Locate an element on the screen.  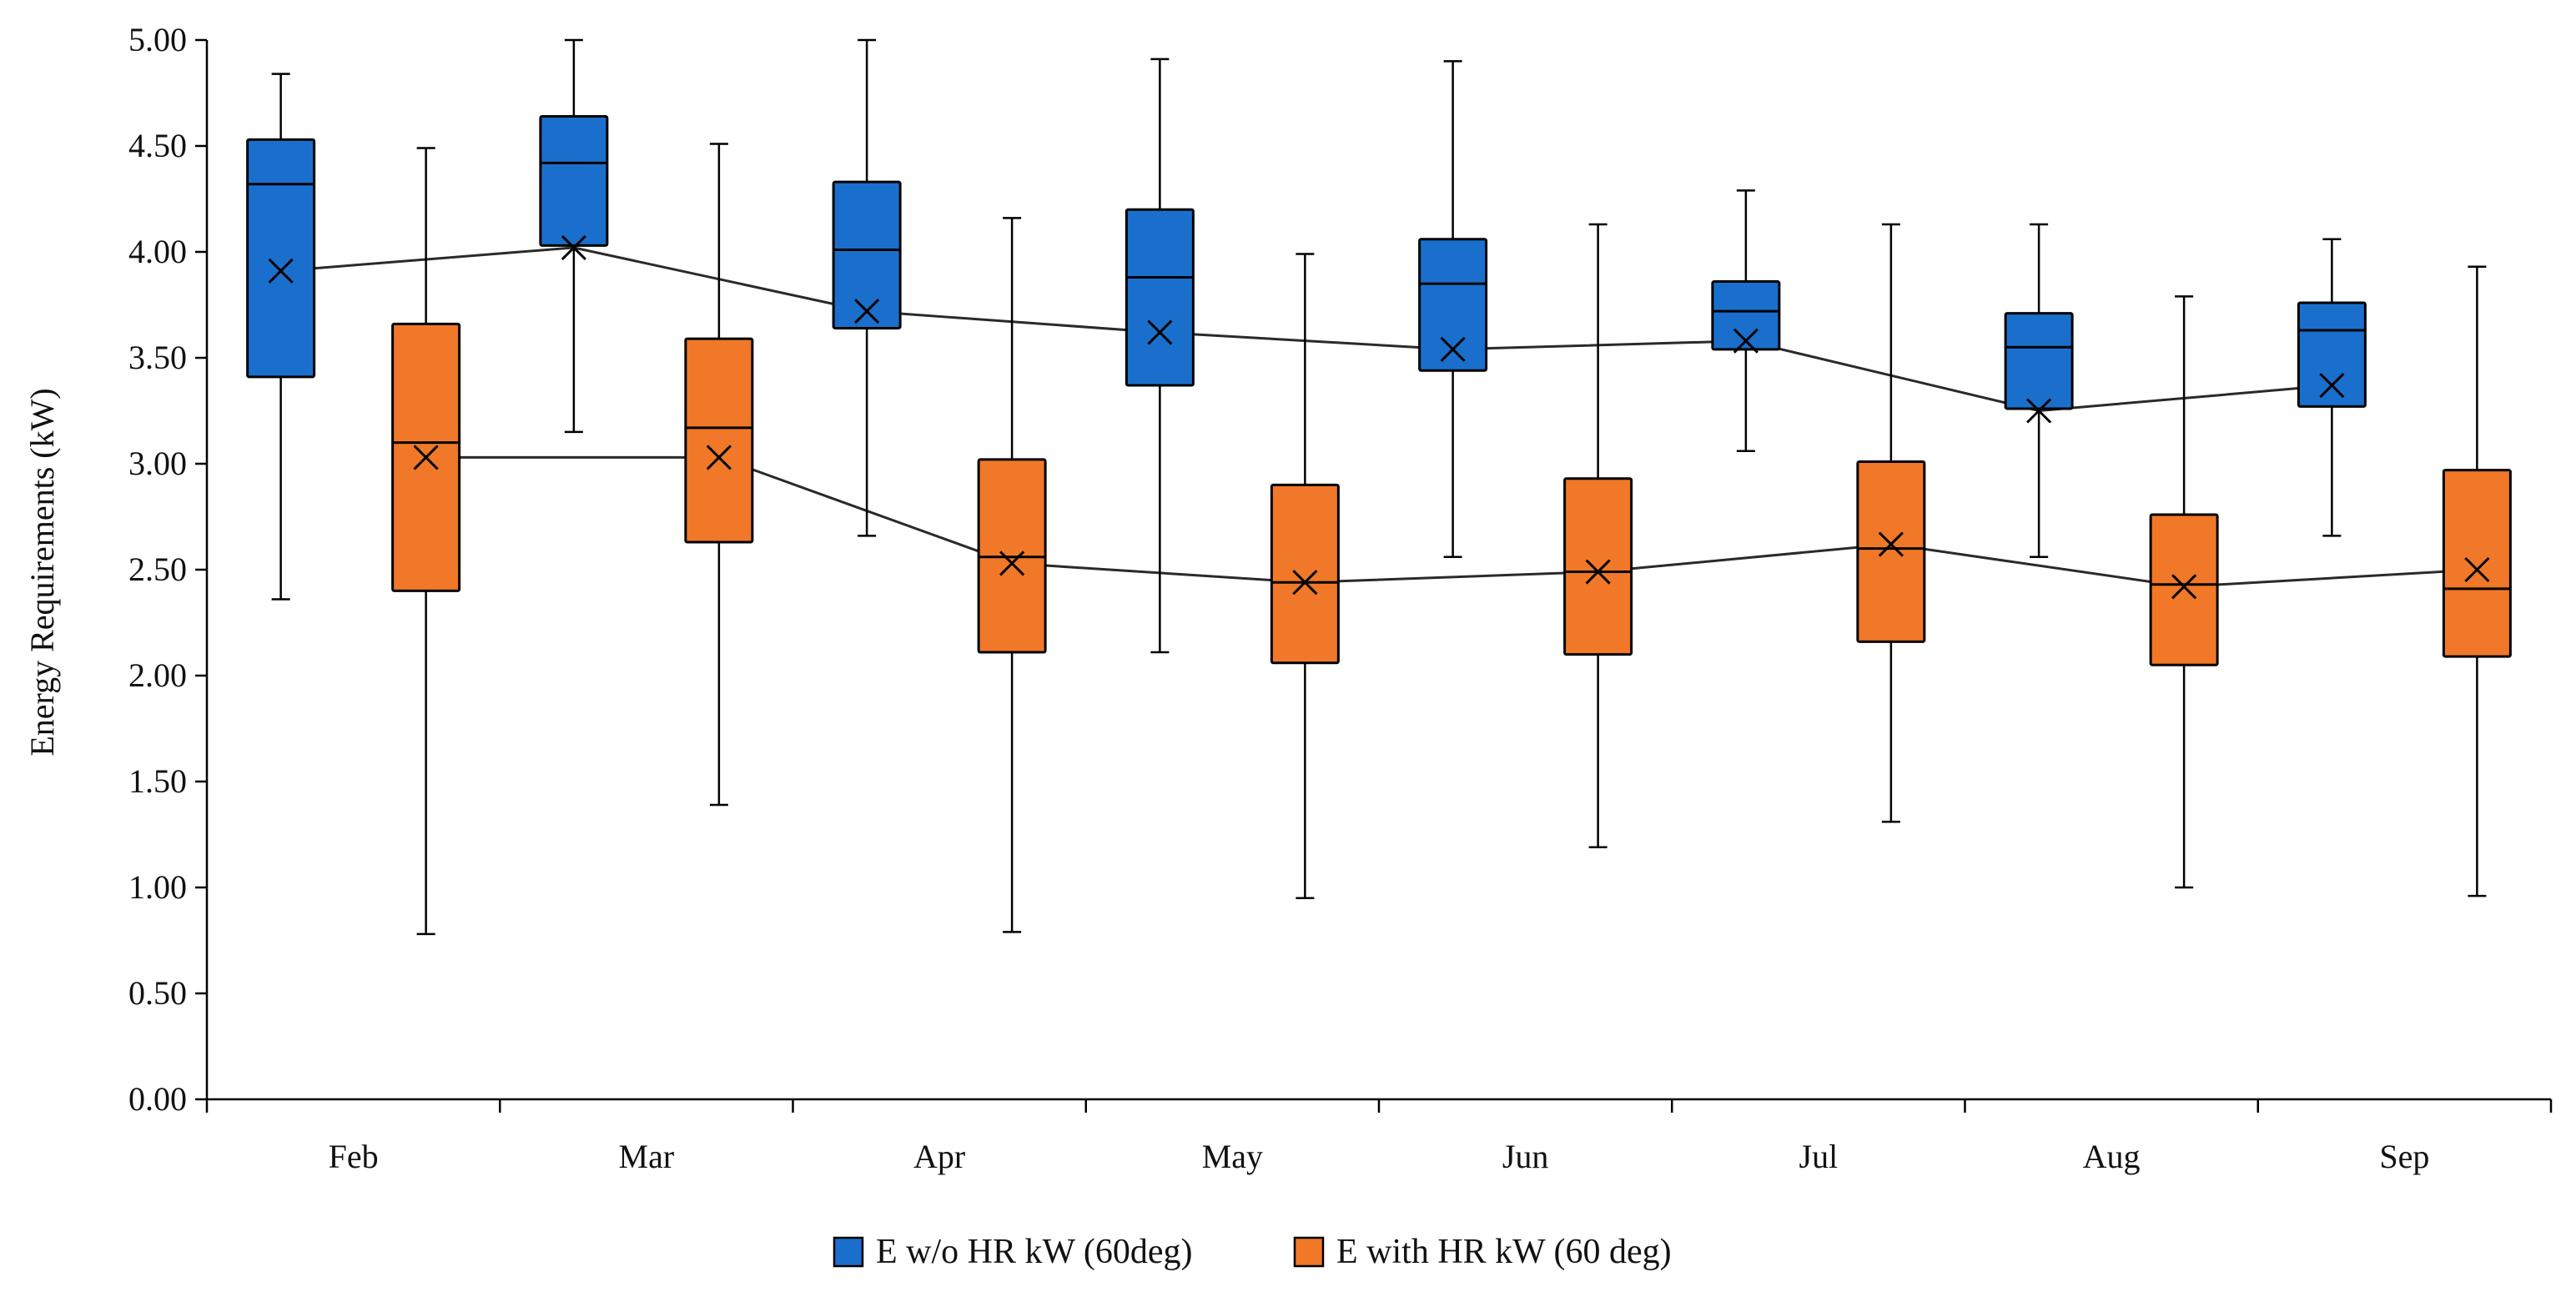
y-tick-label: 4.50 is located at coordinates (157, 145).